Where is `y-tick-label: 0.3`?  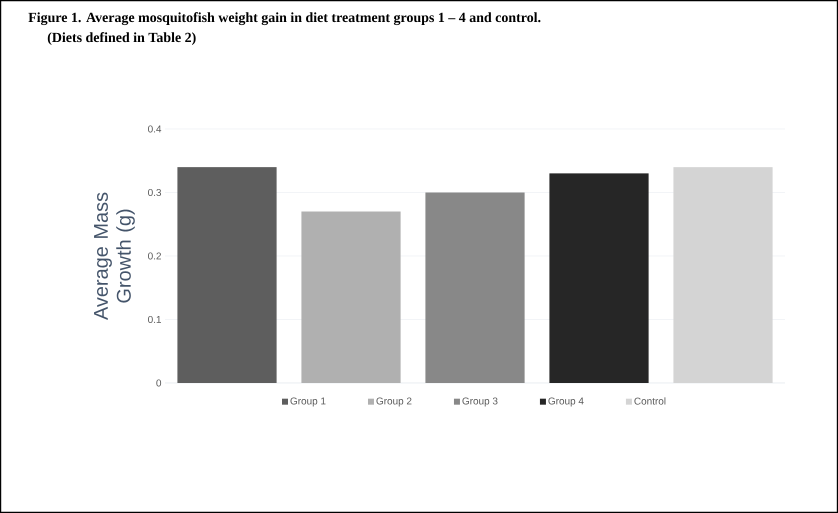 y-tick-label: 0.3 is located at coordinates (155, 192).